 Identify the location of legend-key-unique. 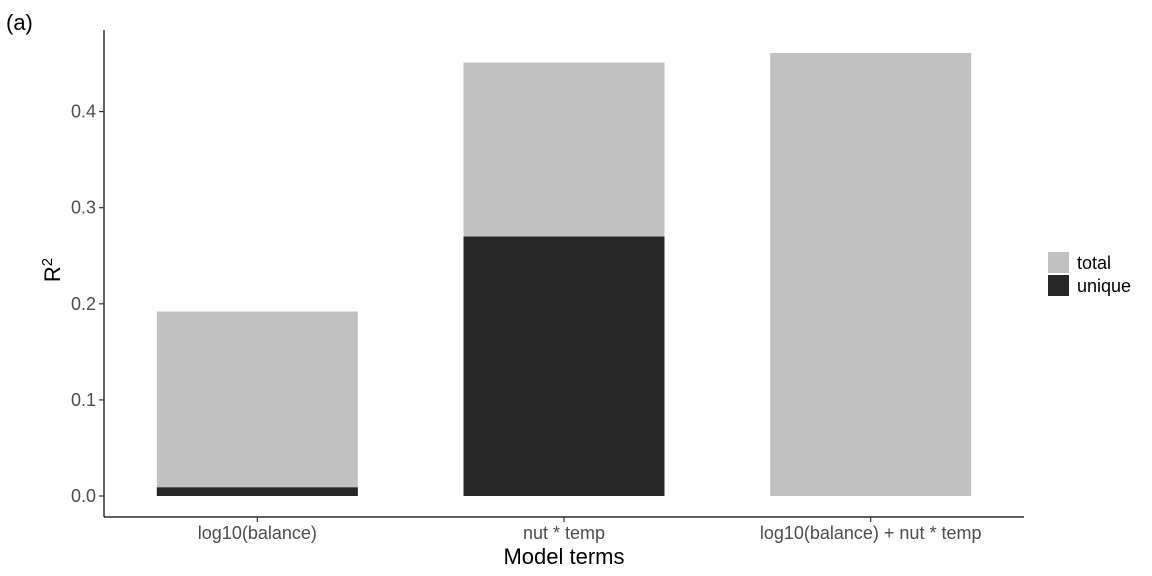
(1058, 285).